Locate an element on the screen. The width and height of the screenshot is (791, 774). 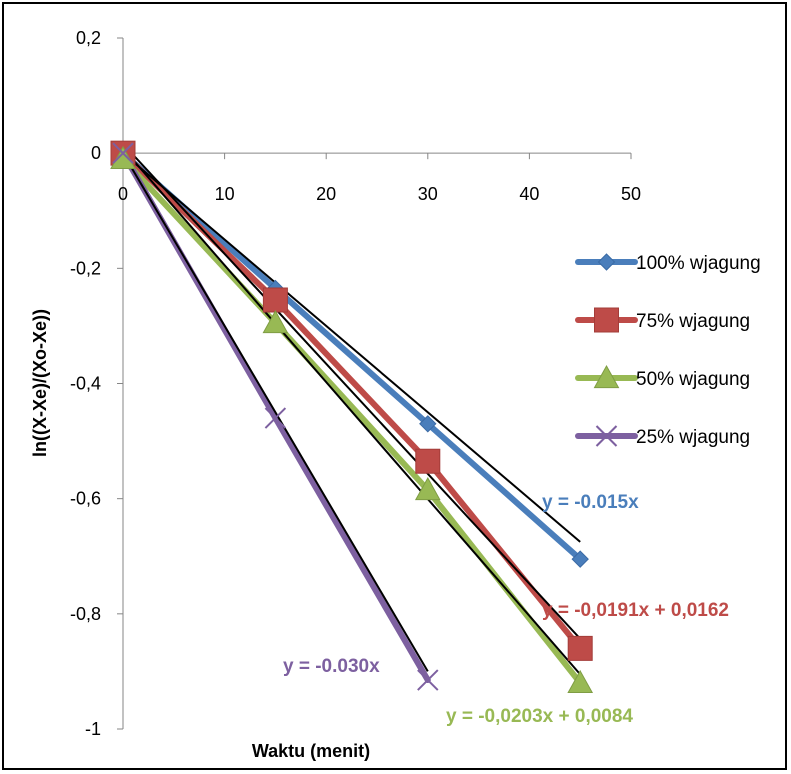
trendline-equation-100-wjagung: y = -0.015x is located at coordinates (590, 502).